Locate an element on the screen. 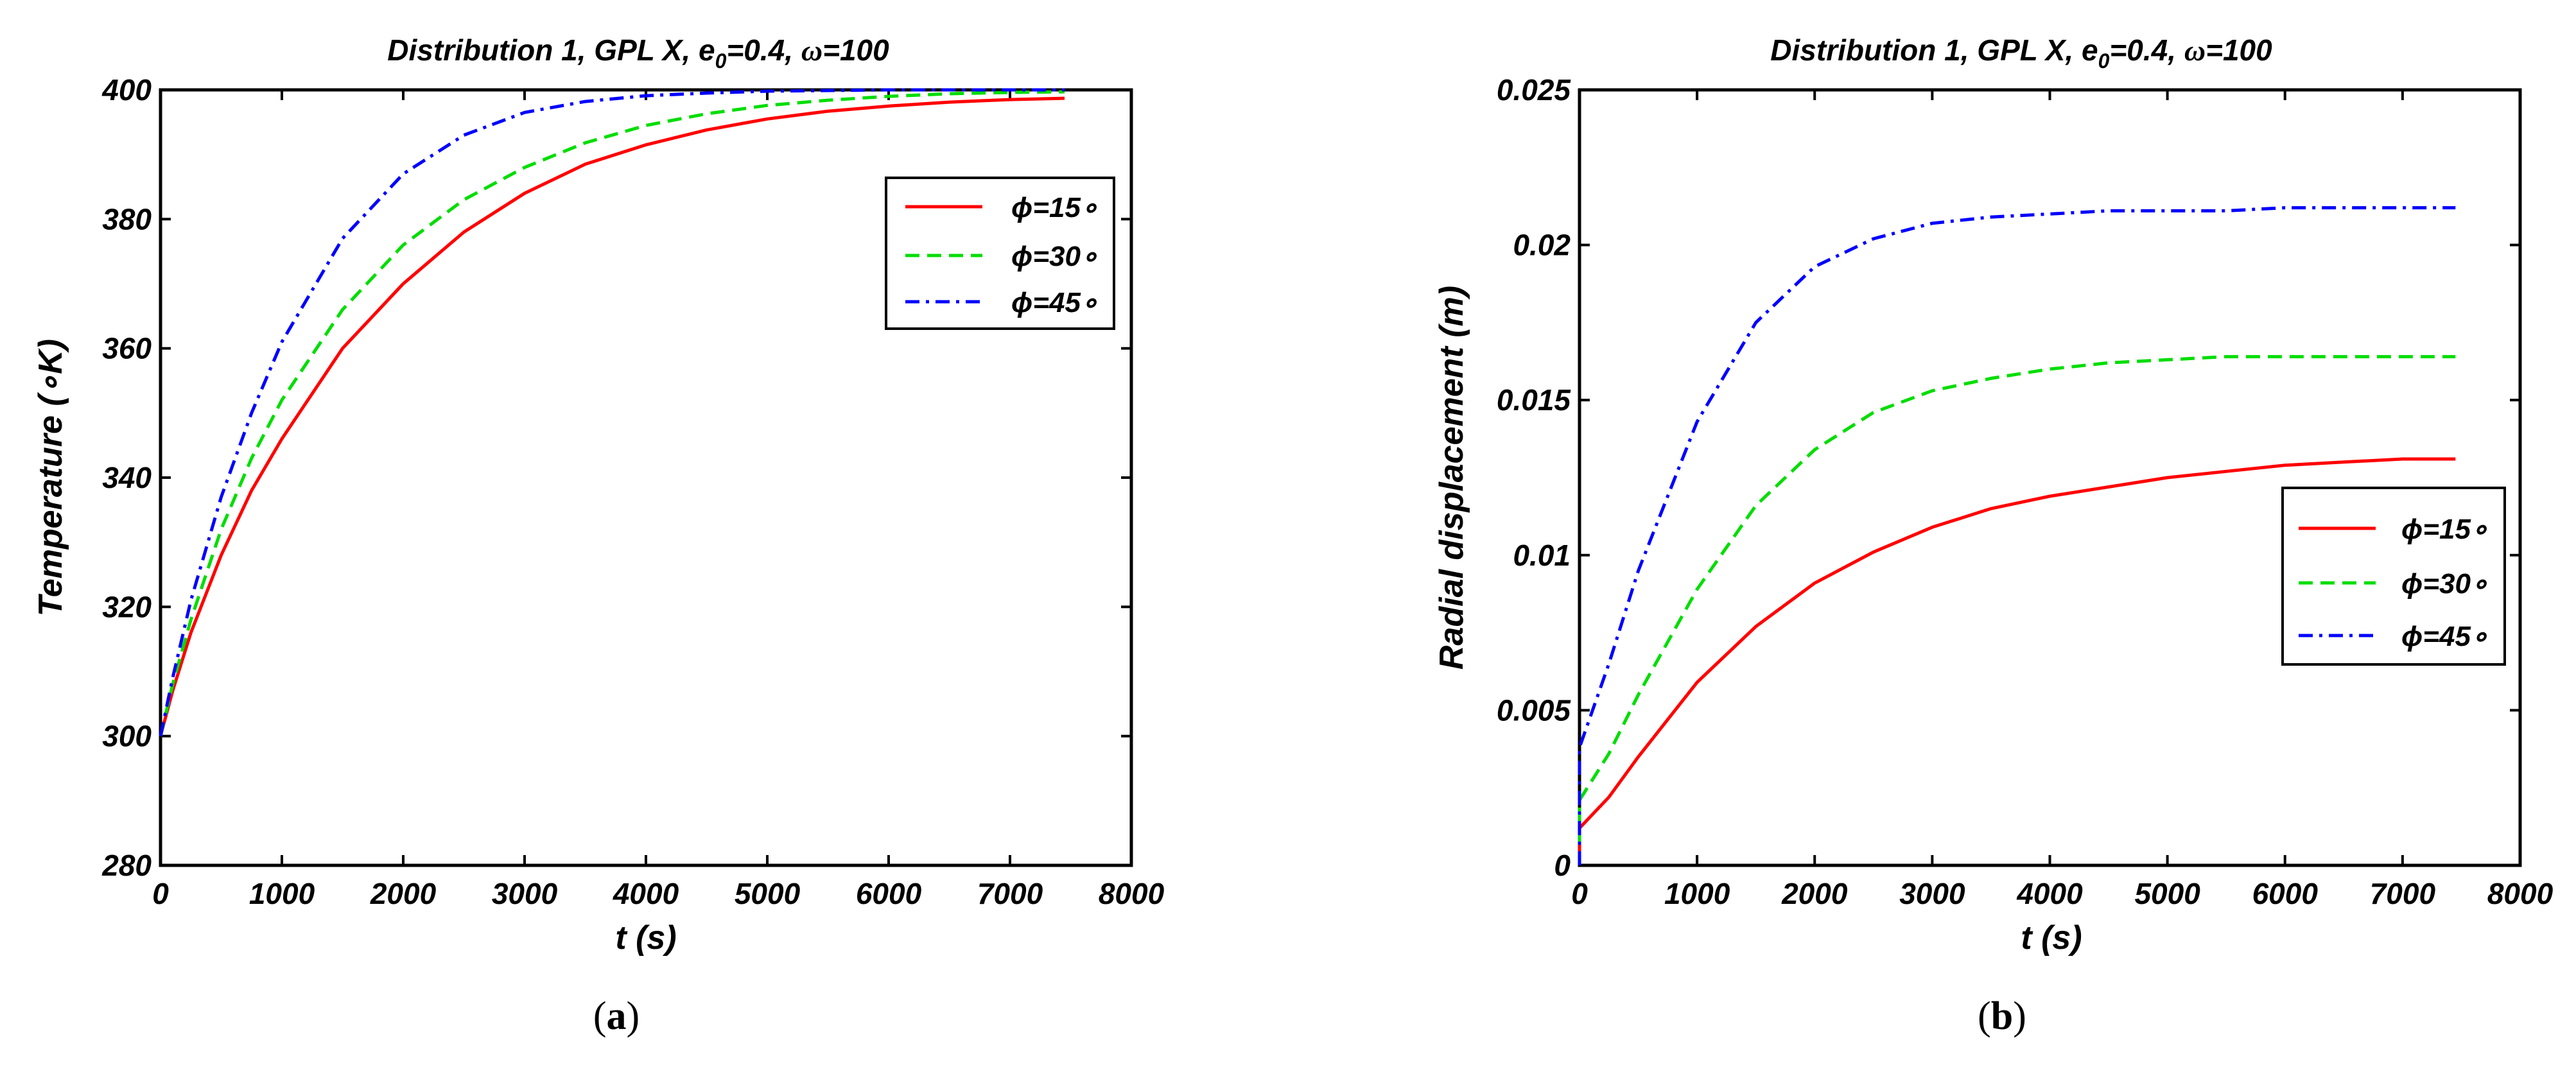  x-tick-label-a-5: 5000 is located at coordinates (768, 893).